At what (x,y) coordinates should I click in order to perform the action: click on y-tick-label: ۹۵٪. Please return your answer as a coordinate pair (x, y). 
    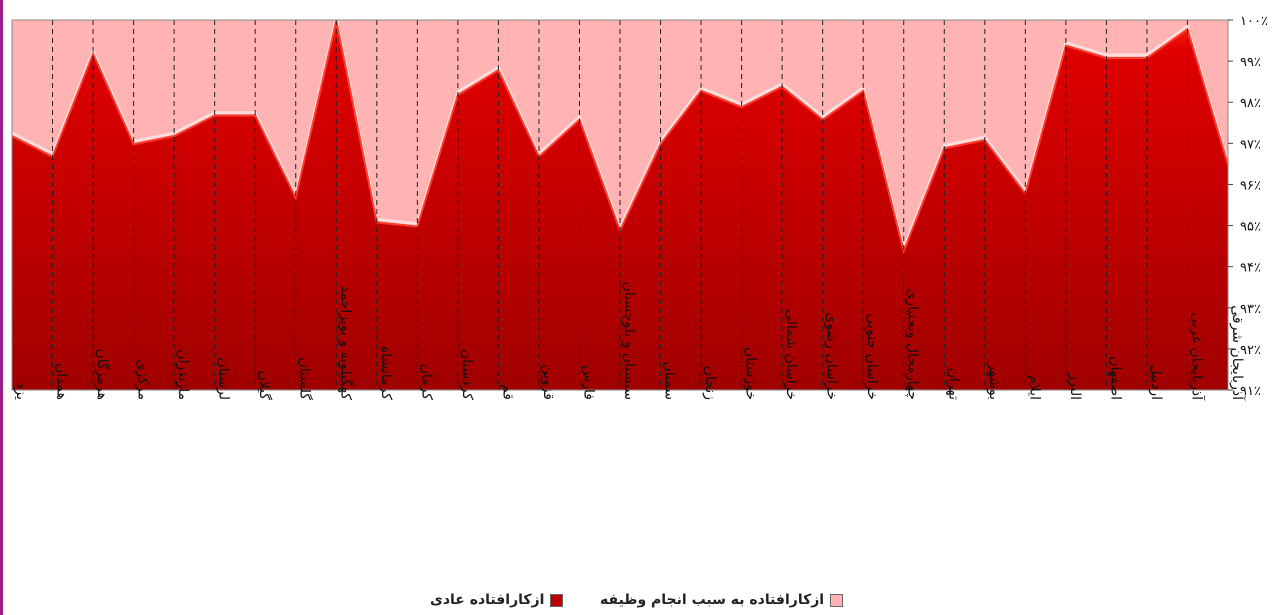
    Looking at the image, I should click on (1250, 227).